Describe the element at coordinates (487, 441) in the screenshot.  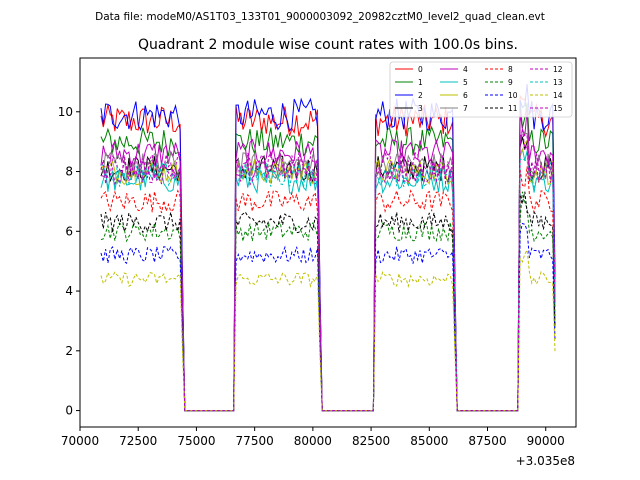
I see `x-tick-label: 87500` at that location.